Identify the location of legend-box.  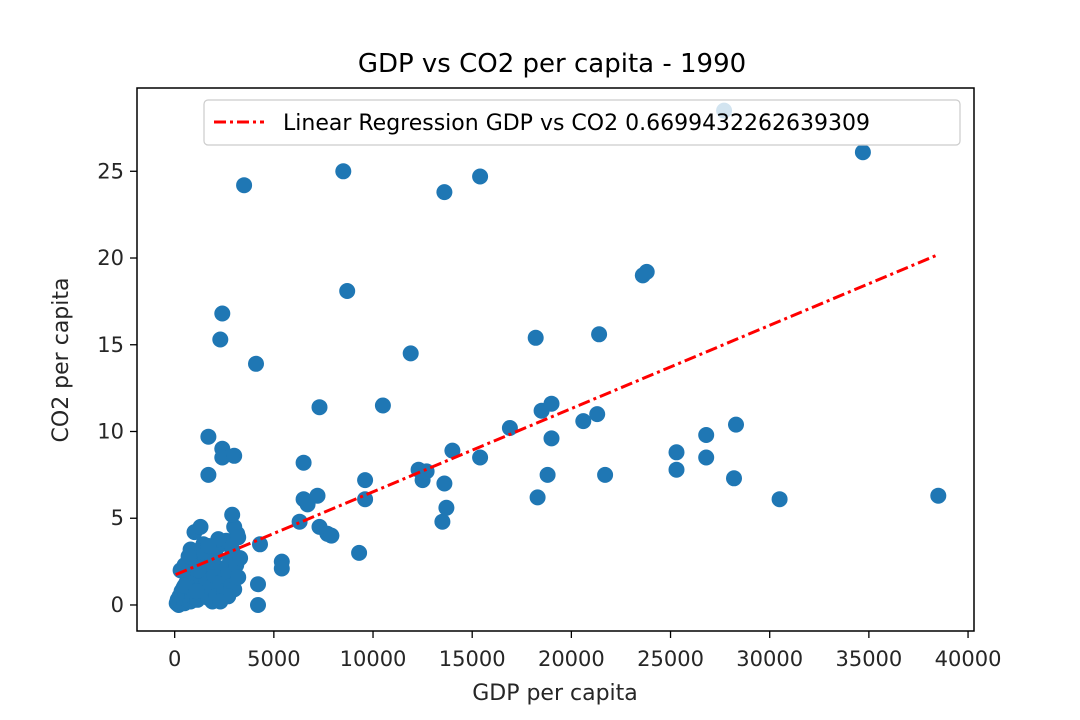
(582, 122).